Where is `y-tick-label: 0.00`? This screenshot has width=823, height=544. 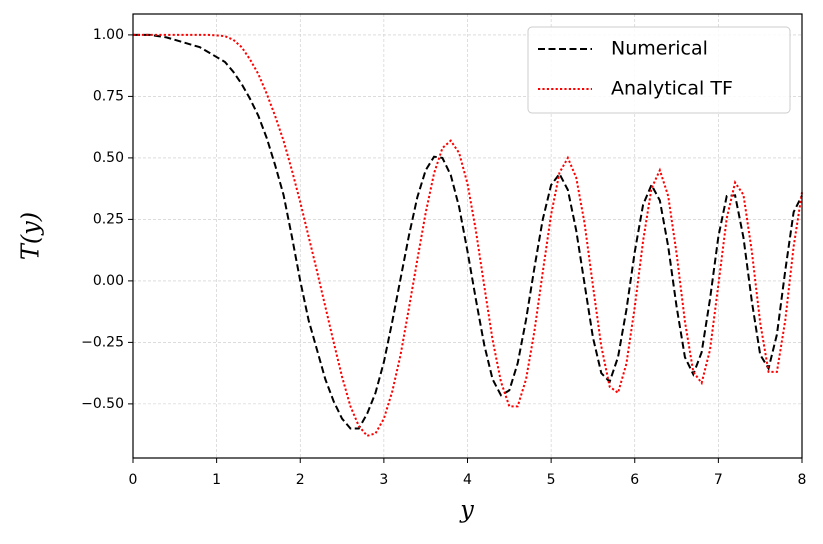
y-tick-label: 0.00 is located at coordinates (108, 281).